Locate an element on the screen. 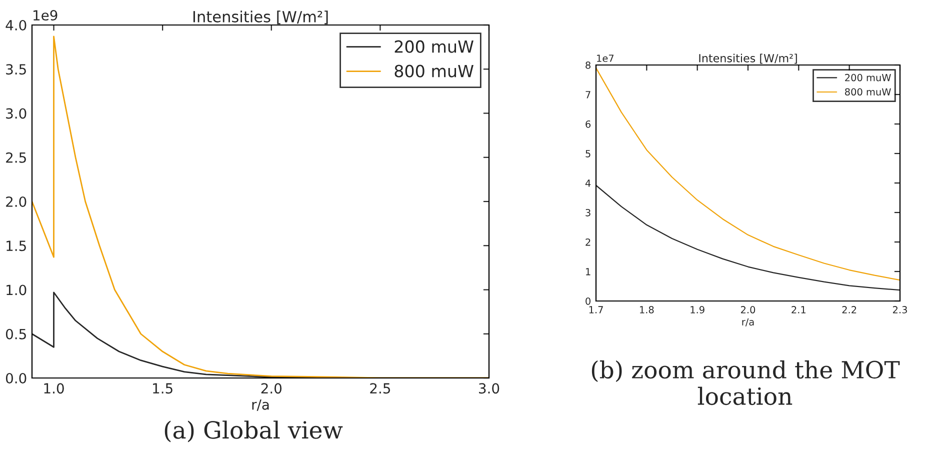 This screenshot has width=937, height=474. x-tick-label: 3.0 is located at coordinates (489, 388).